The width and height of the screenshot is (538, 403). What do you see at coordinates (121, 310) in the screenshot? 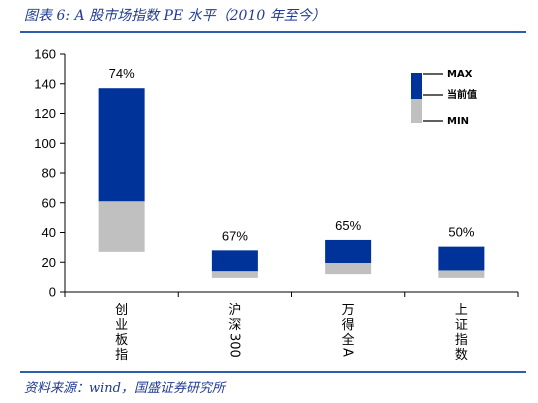
I see `category-char: 创` at bounding box center [121, 310].